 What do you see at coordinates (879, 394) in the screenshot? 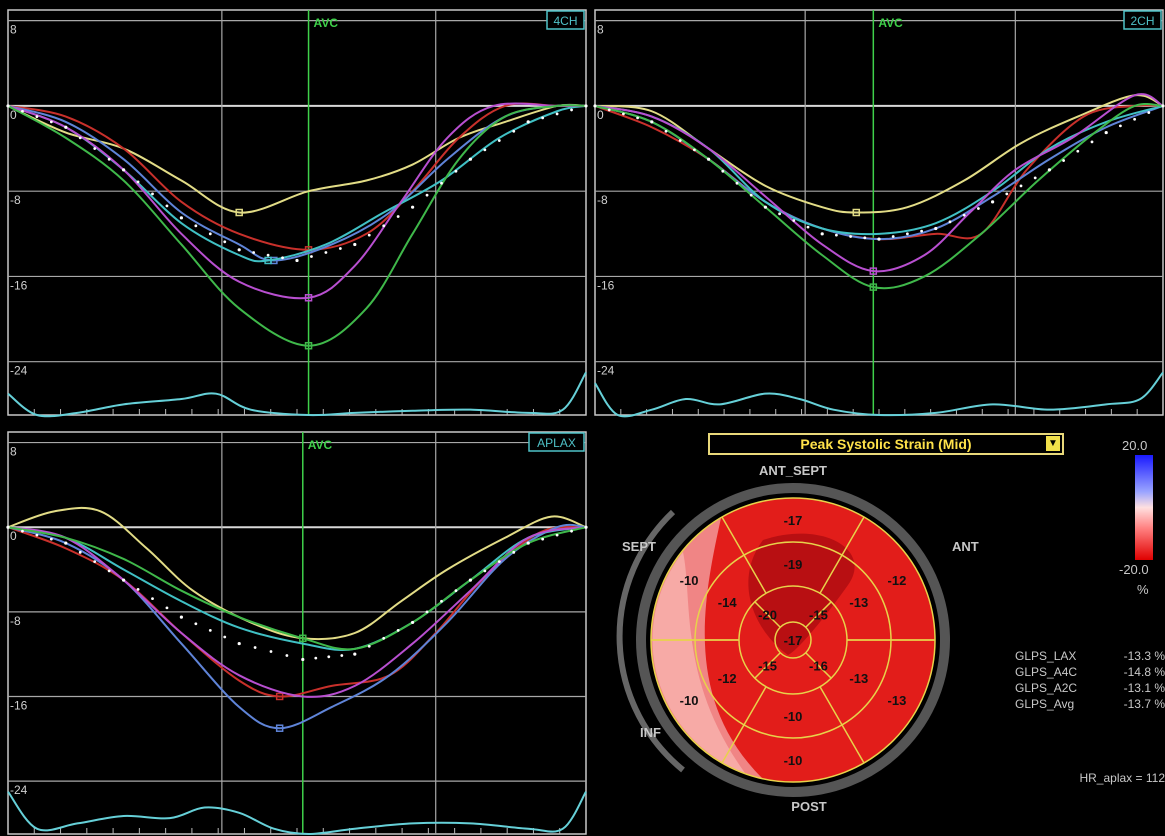
I see `ecg-trace` at bounding box center [879, 394].